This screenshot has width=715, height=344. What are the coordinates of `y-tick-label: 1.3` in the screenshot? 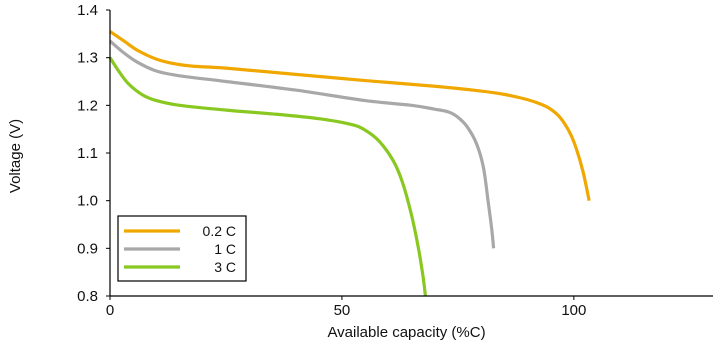 It's located at (87, 58).